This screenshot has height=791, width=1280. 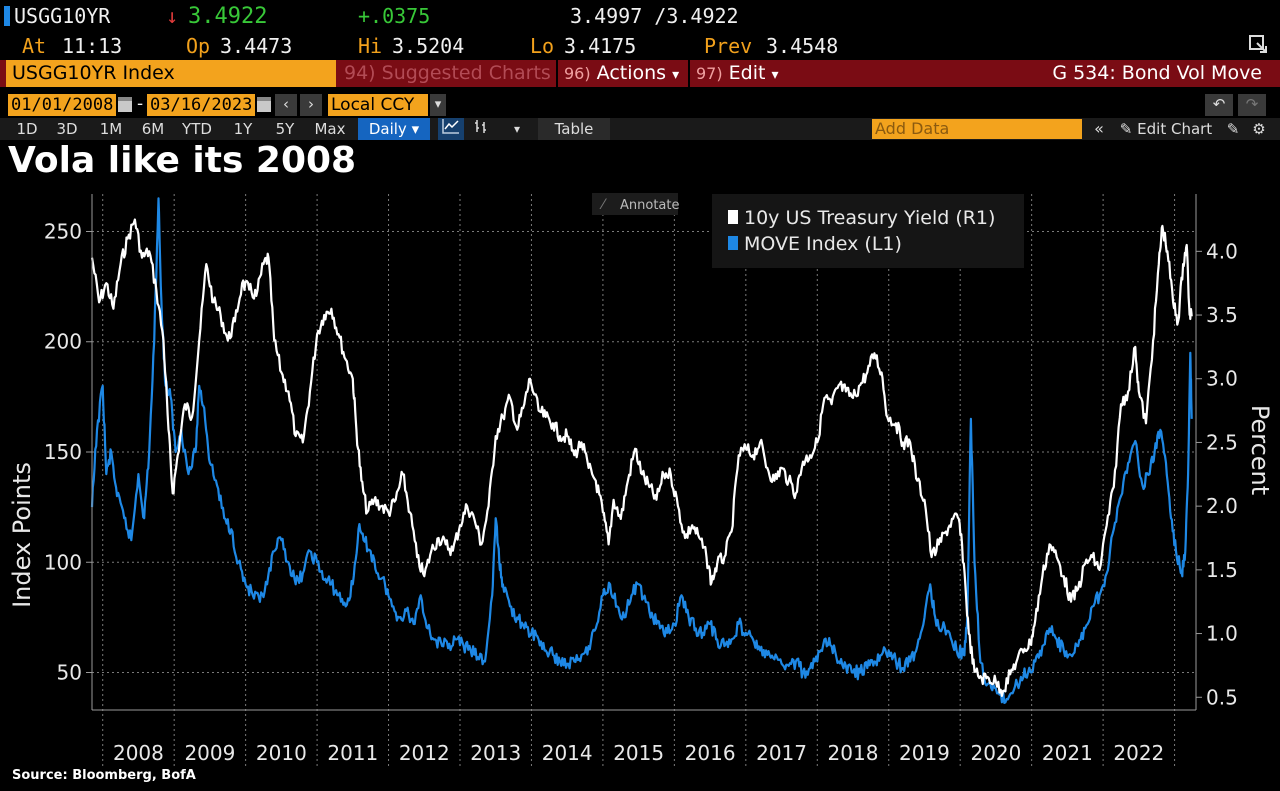 What do you see at coordinates (567, 753) in the screenshot?
I see `x-tick-label: 2014` at bounding box center [567, 753].